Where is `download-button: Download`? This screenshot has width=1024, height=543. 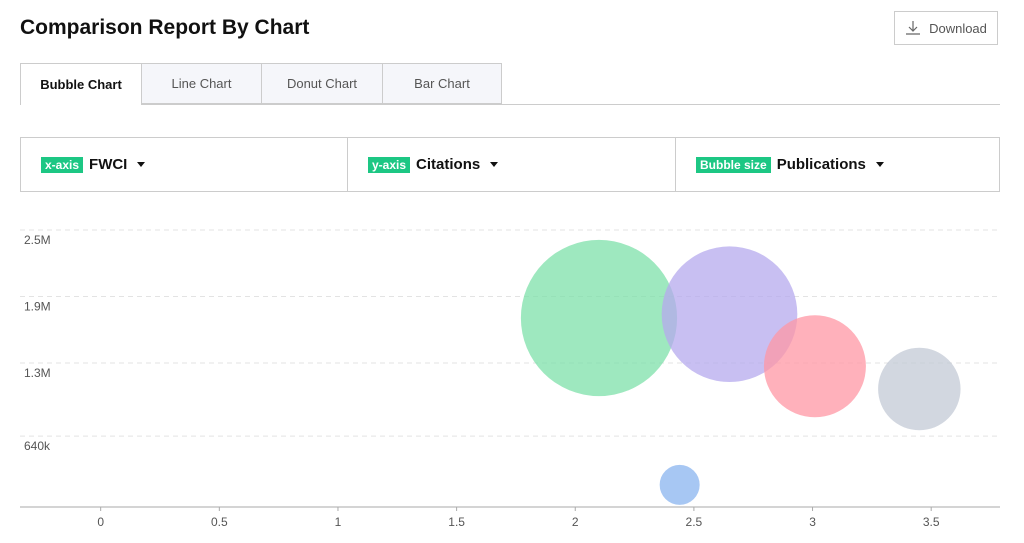 download-button: Download is located at coordinates (946, 28).